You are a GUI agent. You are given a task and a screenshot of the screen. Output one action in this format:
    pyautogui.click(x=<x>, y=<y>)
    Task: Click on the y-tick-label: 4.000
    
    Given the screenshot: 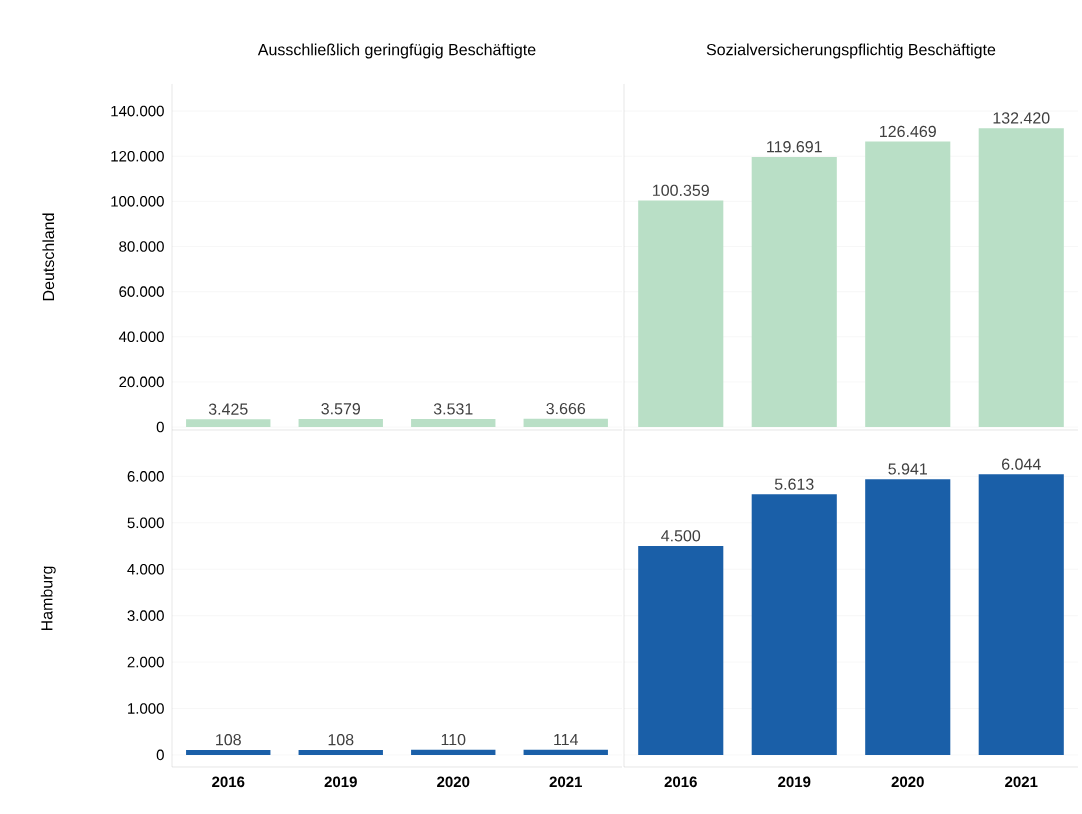 What is the action you would take?
    pyautogui.click(x=145, y=569)
    